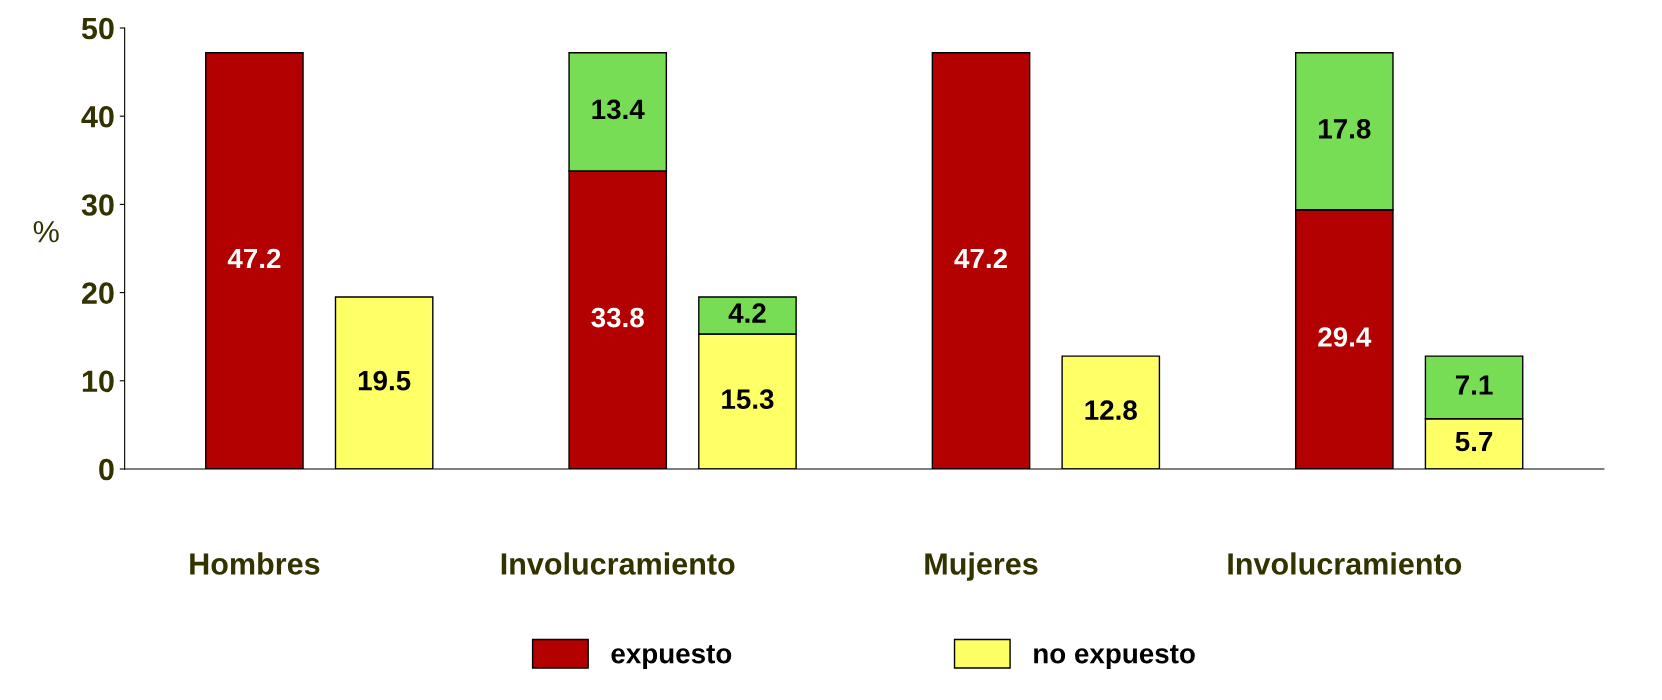 The image size is (1662, 700). Describe the element at coordinates (97, 205) in the screenshot. I see `y-tick-label: 30` at that location.